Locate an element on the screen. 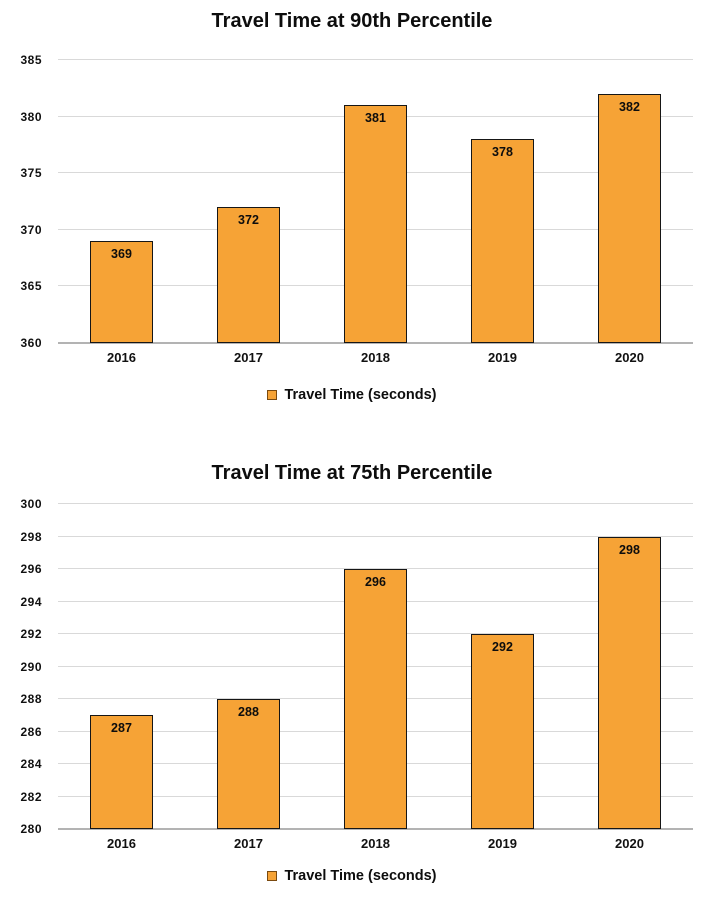 The width and height of the screenshot is (704, 911). bar-value-label: 298 is located at coordinates (629, 549).